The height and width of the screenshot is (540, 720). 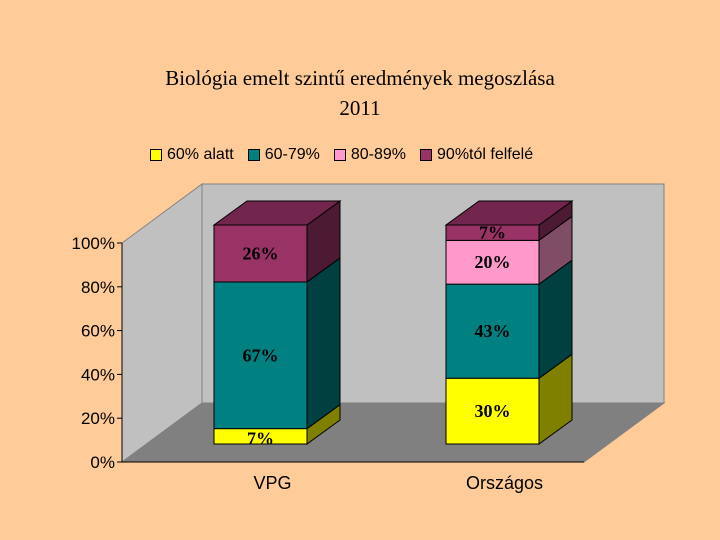 I want to click on data-label: 43%, so click(x=493, y=331).